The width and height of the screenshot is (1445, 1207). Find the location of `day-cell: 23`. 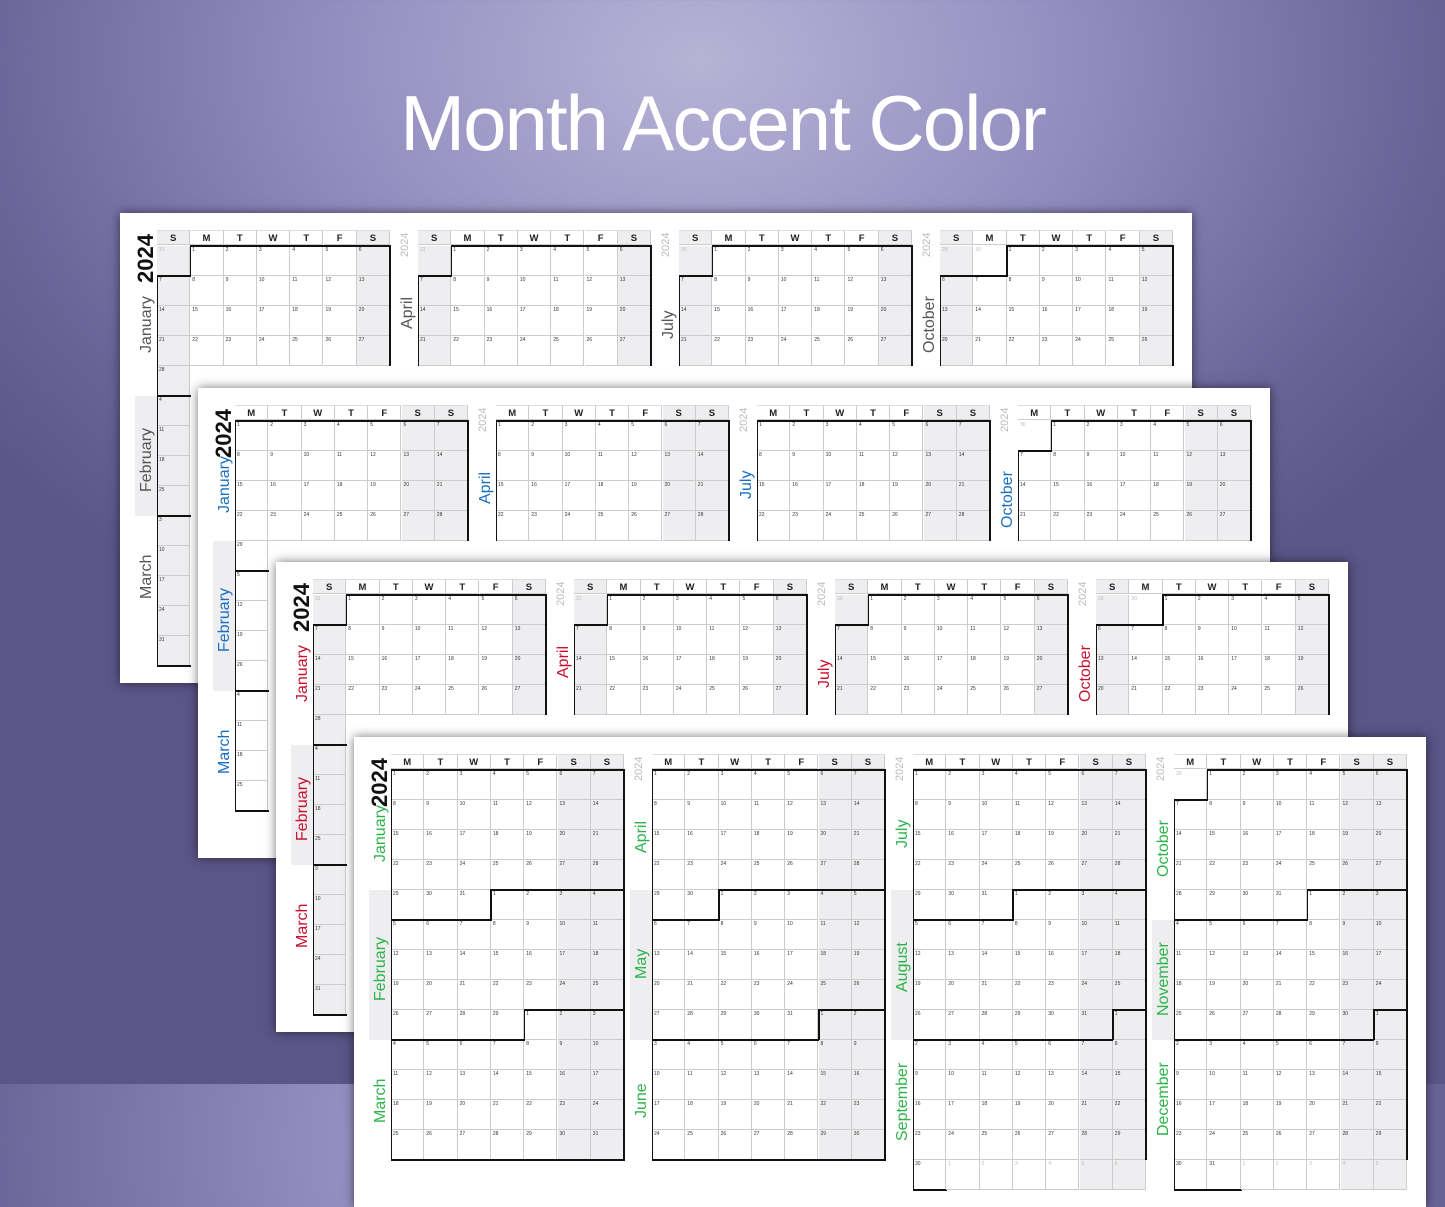

day-cell: 23 is located at coordinates (807, 526).